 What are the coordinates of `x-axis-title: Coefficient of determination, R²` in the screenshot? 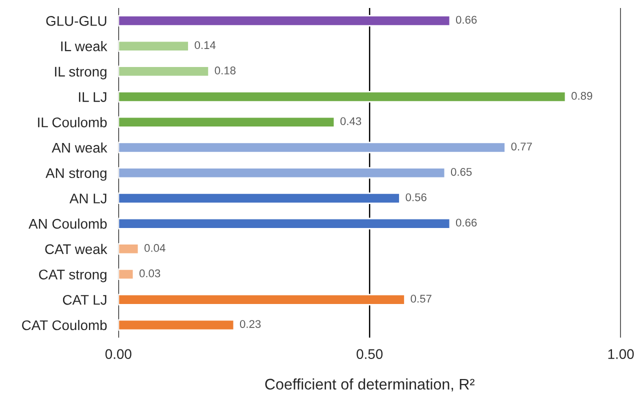 It's located at (369, 385).